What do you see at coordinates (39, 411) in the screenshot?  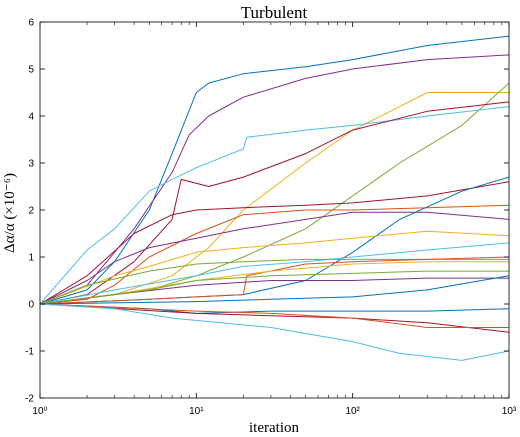 I see `x-tick-label: 10⁰` at bounding box center [39, 411].